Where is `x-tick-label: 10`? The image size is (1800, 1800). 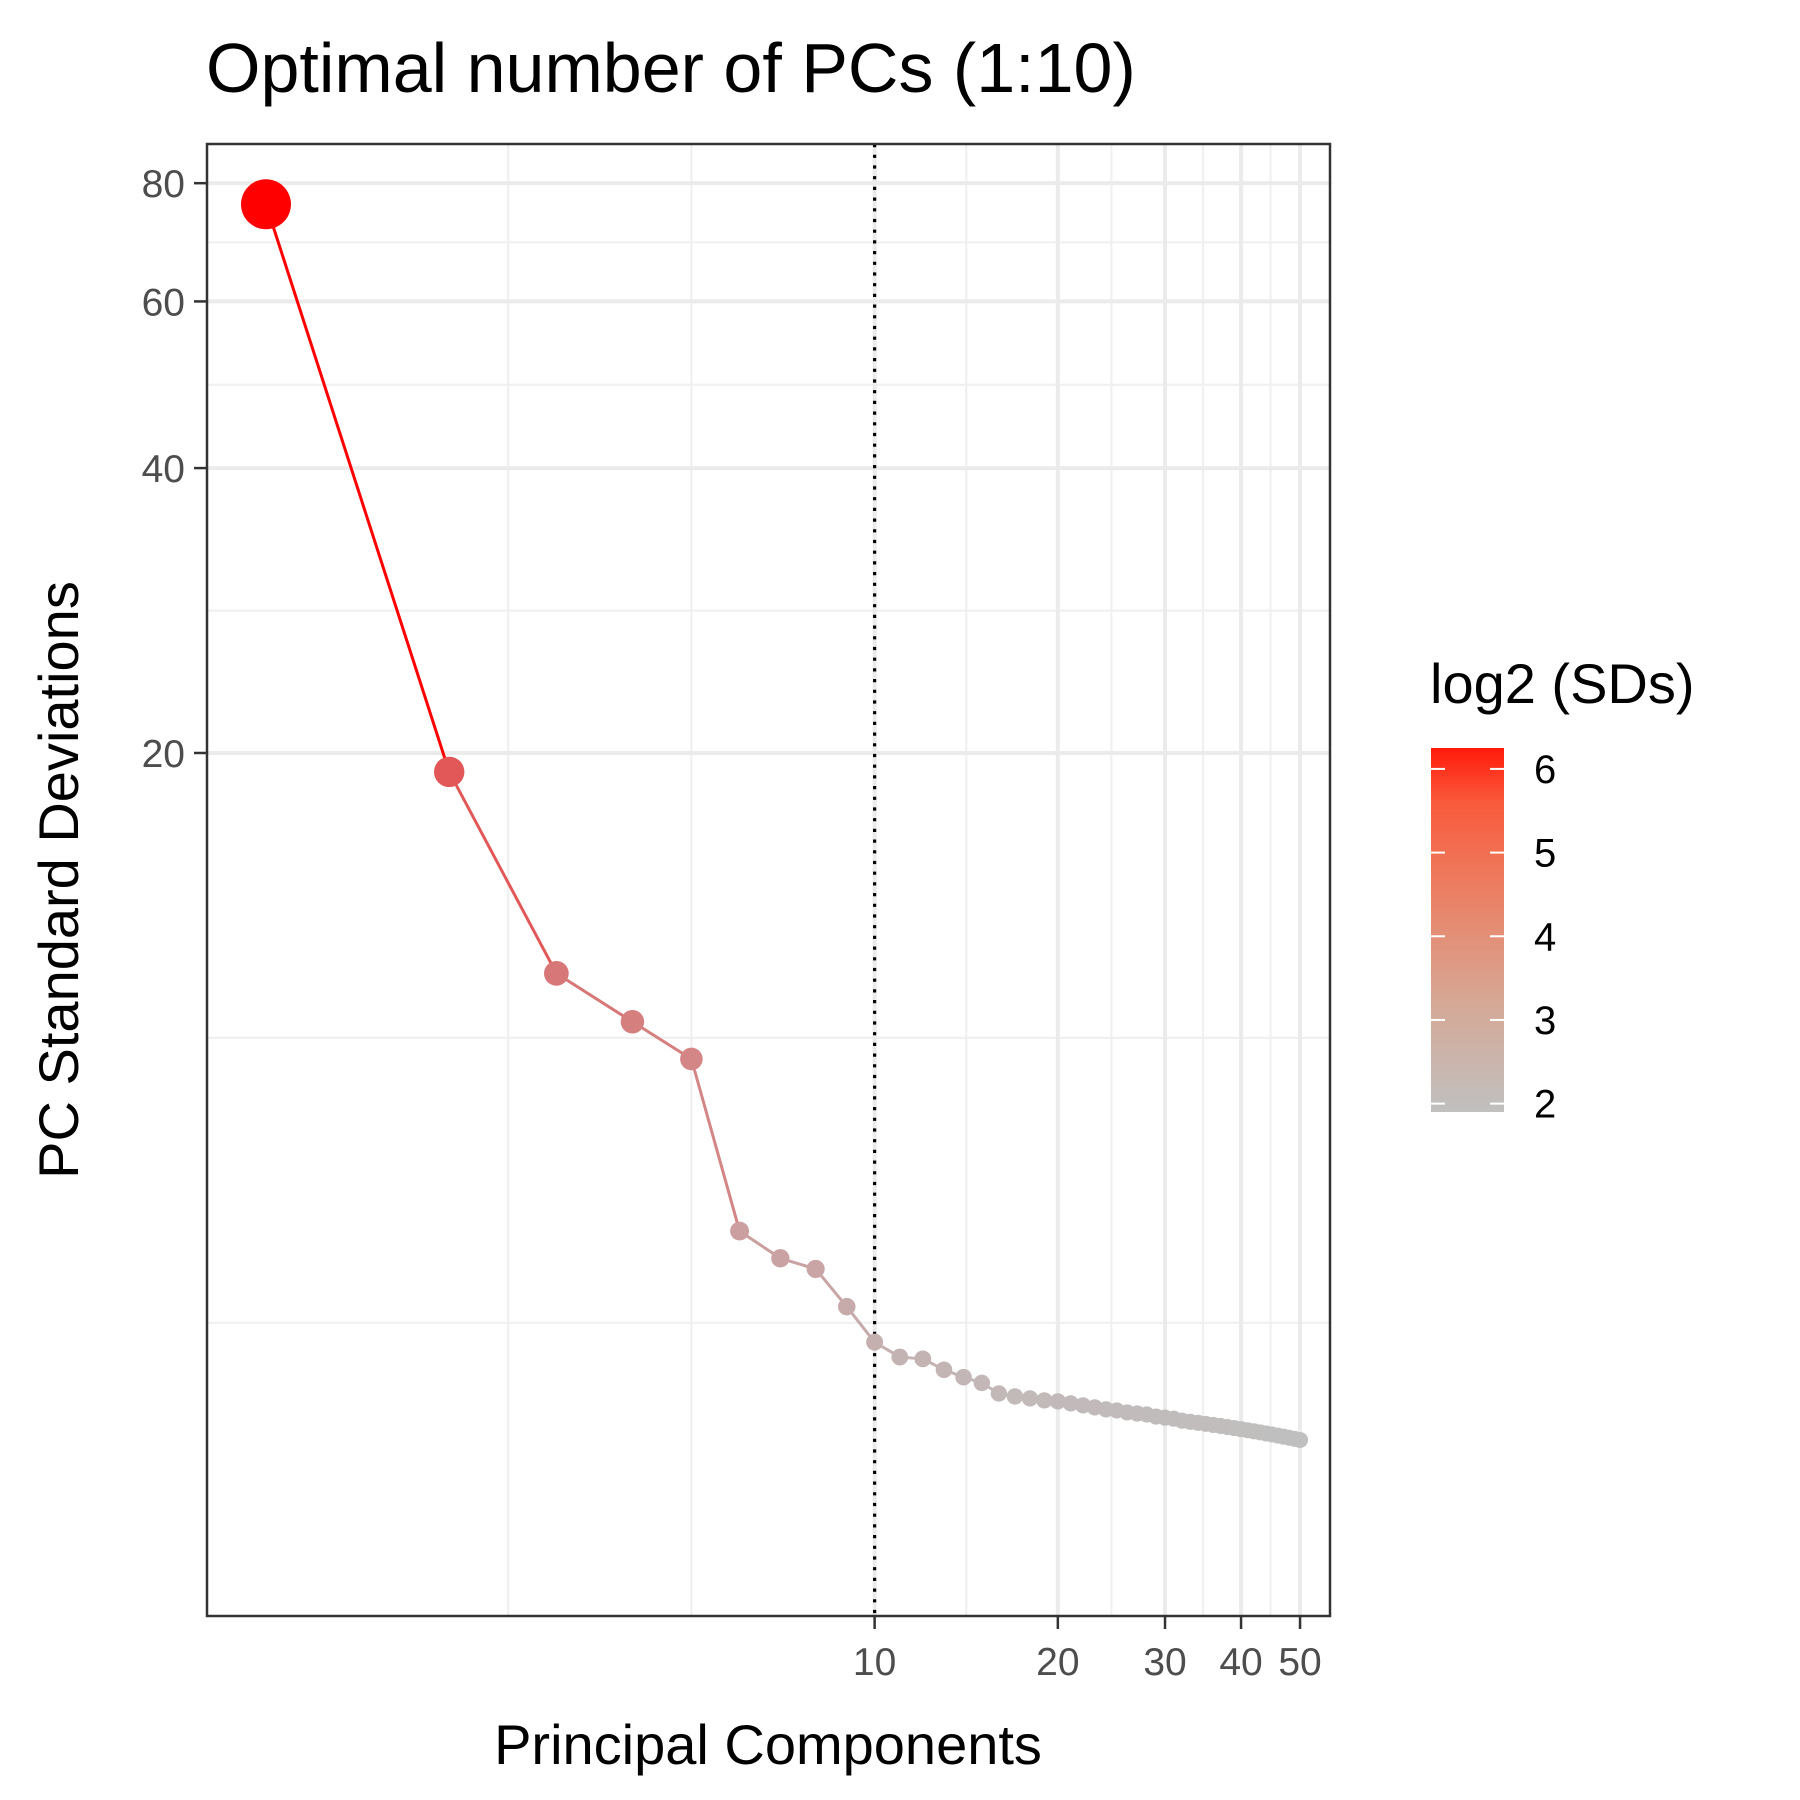
x-tick-label: 10 is located at coordinates (874, 1662).